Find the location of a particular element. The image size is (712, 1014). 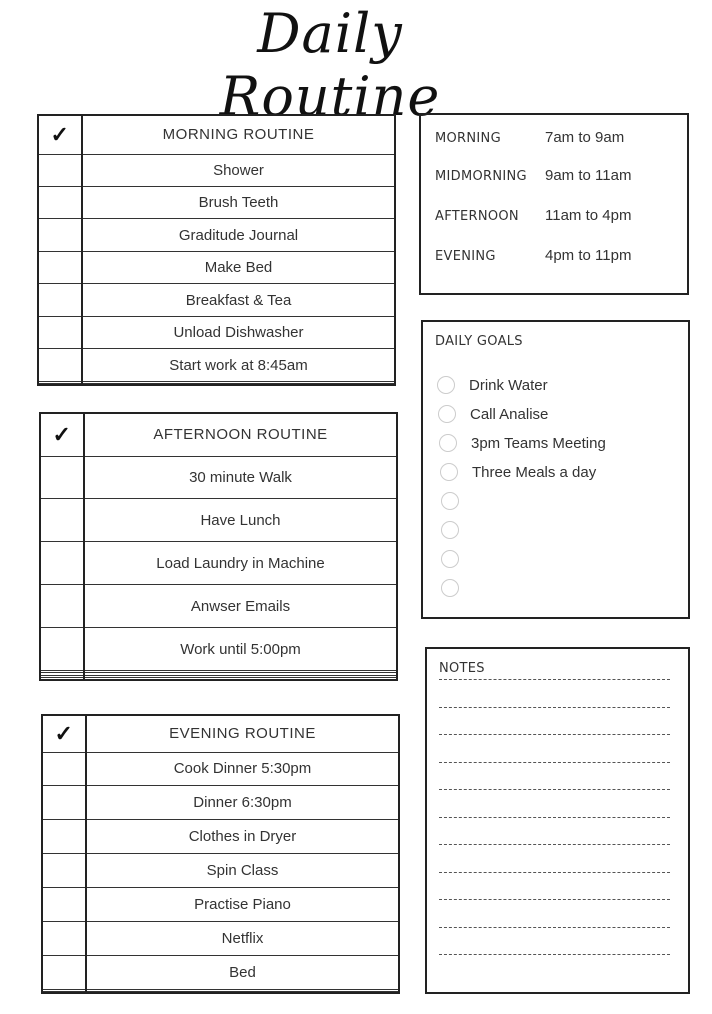

time-block-range: 7am to 9am is located at coordinates (585, 137).